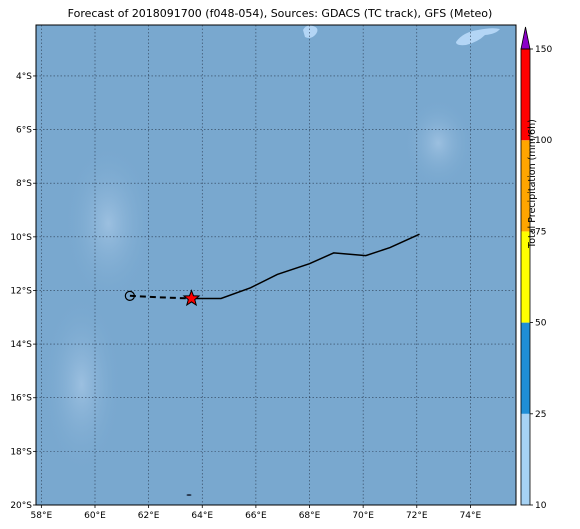  What do you see at coordinates (256, 516) in the screenshot?
I see `x-tick-label: 66°E` at bounding box center [256, 516].